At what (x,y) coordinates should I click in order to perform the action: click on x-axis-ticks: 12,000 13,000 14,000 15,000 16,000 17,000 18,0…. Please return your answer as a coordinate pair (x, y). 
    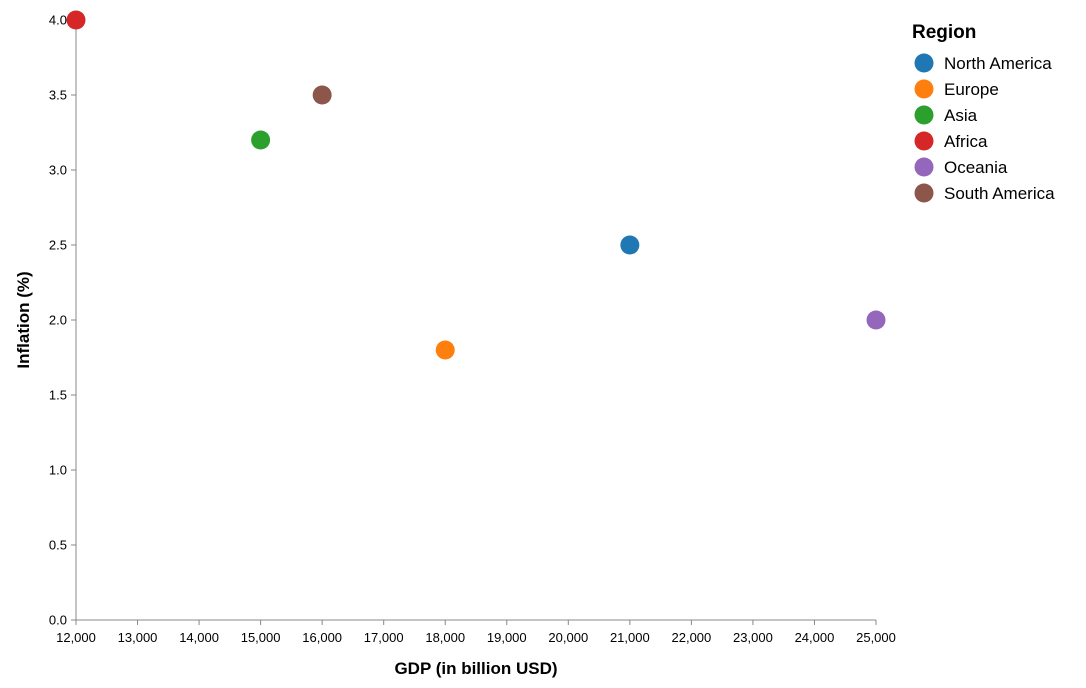
    Looking at the image, I should click on (476, 632).